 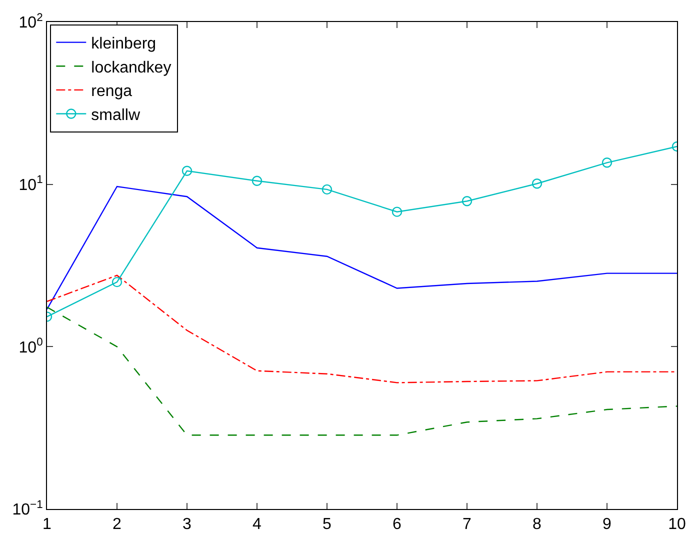 What do you see at coordinates (30, 22) in the screenshot?
I see `y-tick-label: 10$^{2}$` at bounding box center [30, 22].